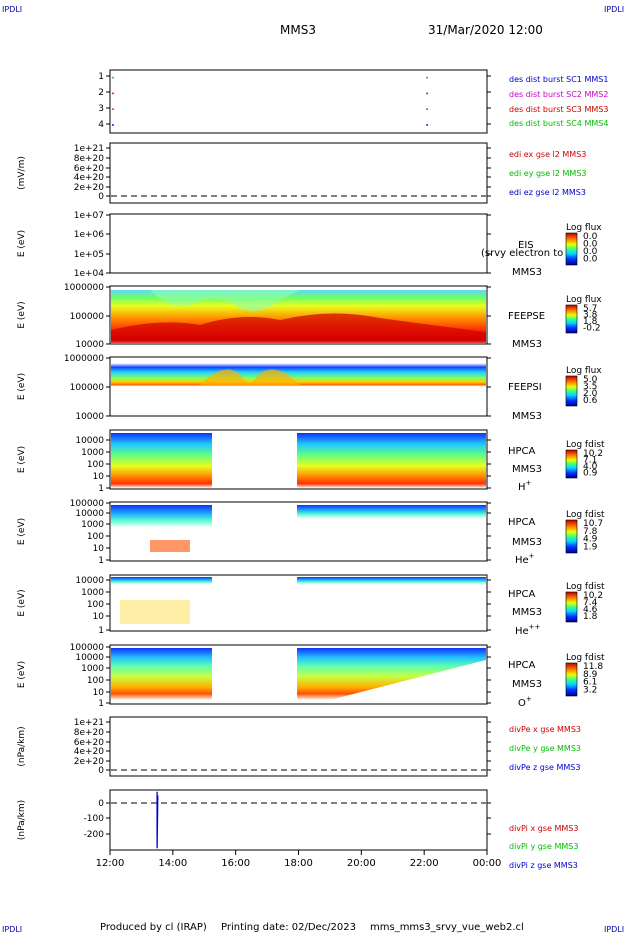 This screenshot has width=630, height=938. What do you see at coordinates (593, 667) in the screenshot?
I see `hpca_o-colorbar-tick: 11.8` at bounding box center [593, 667].